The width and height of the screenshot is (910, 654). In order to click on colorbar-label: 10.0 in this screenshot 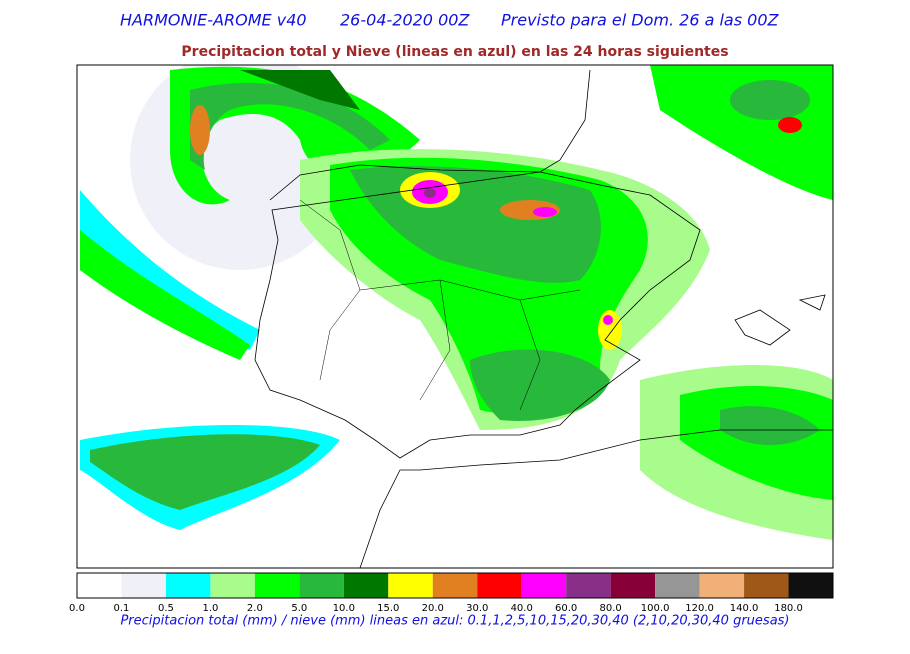, I will do `click(344, 608)`.